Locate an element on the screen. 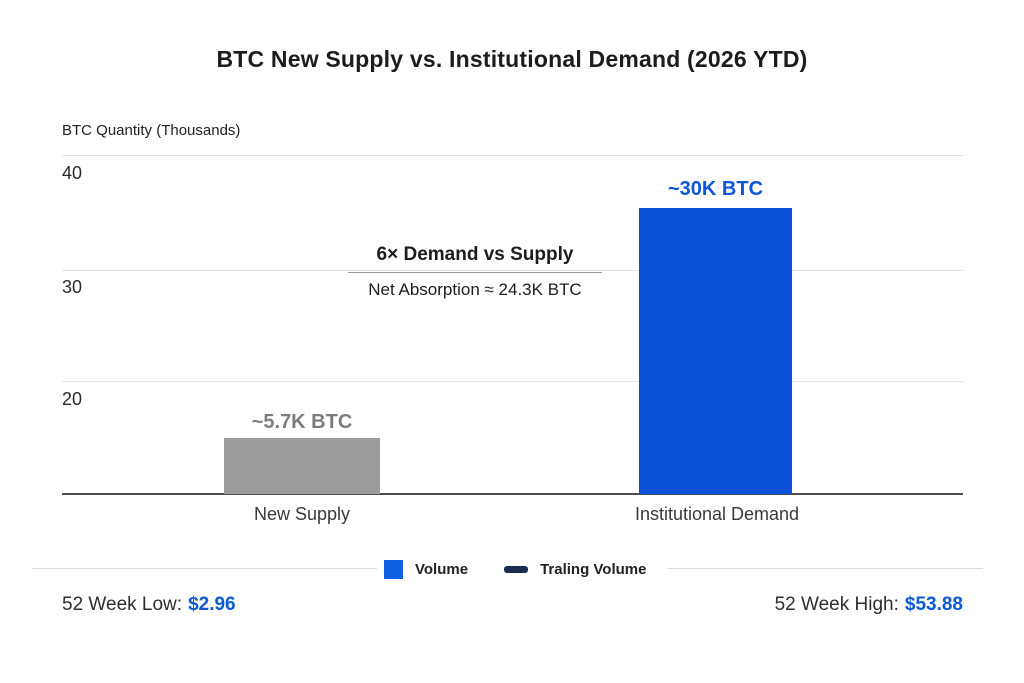 The width and height of the screenshot is (1024, 683). stats-row: 52 Week Low: $2.96 52 Week High: $53.88 is located at coordinates (512, 605).